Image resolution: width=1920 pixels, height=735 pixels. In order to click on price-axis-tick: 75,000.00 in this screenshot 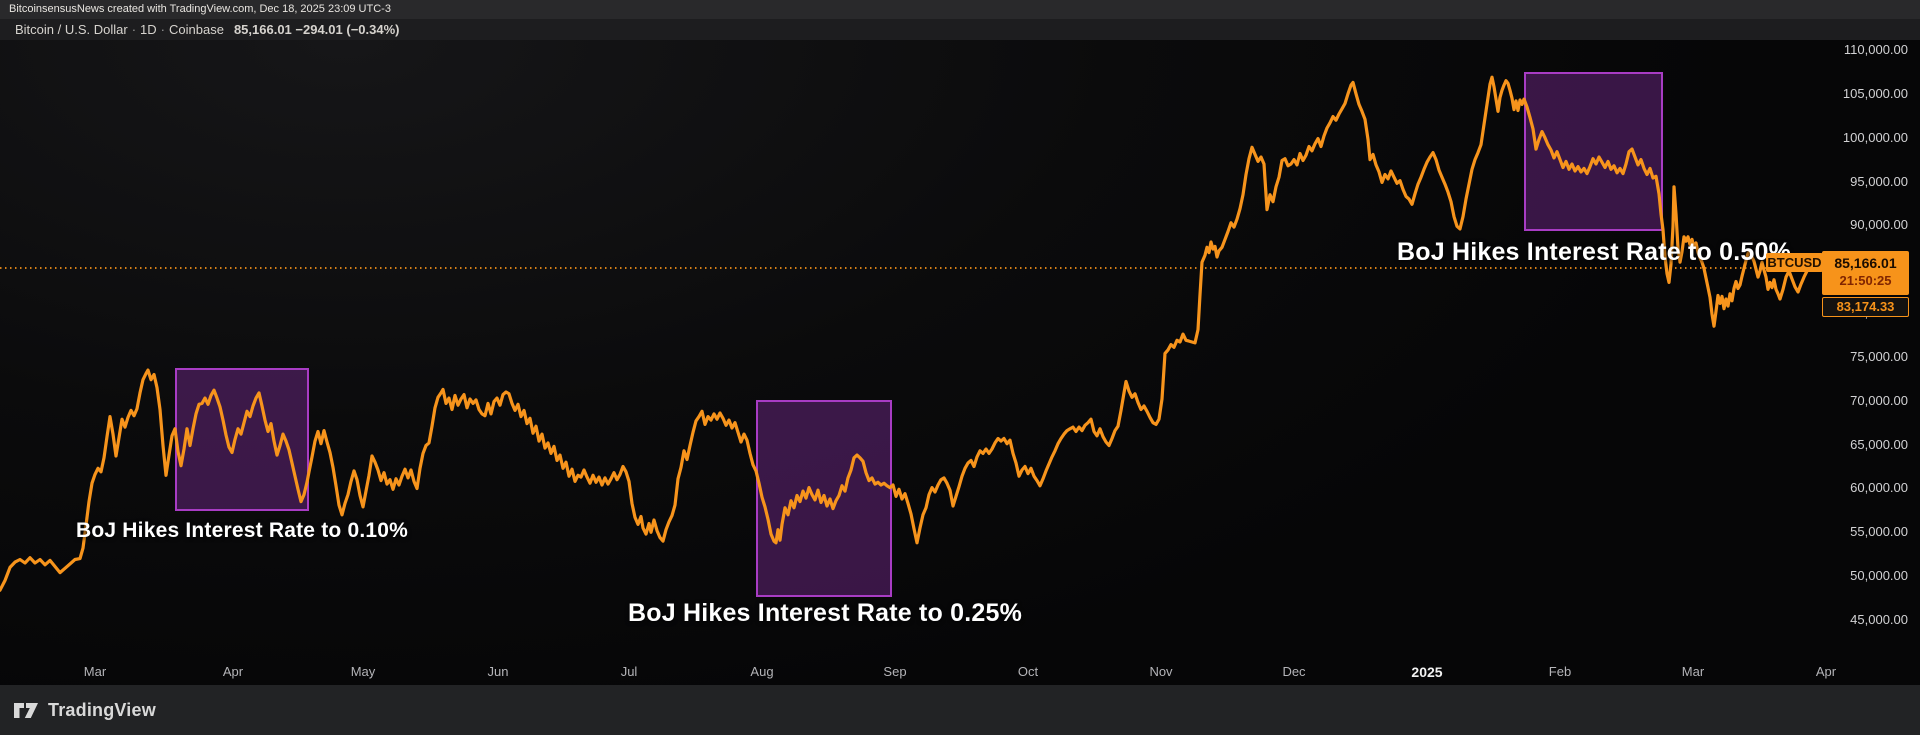, I will do `click(1879, 356)`.